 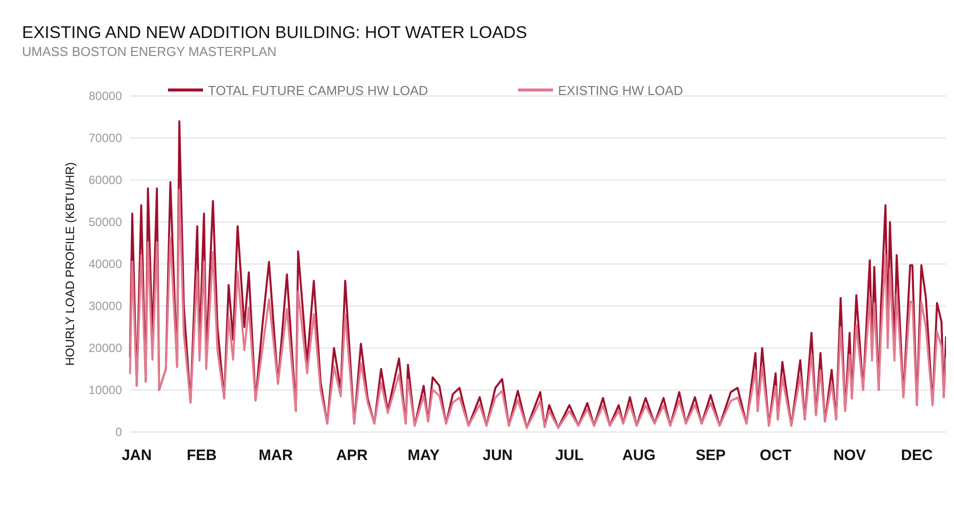 I want to click on x-tick-label: MAR, so click(x=275, y=455).